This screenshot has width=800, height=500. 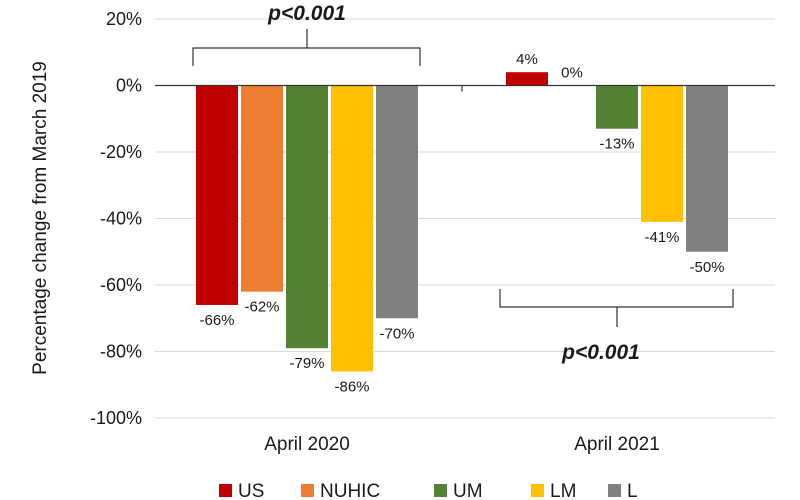 I want to click on data-label-us-2: 4%, so click(x=527, y=59).